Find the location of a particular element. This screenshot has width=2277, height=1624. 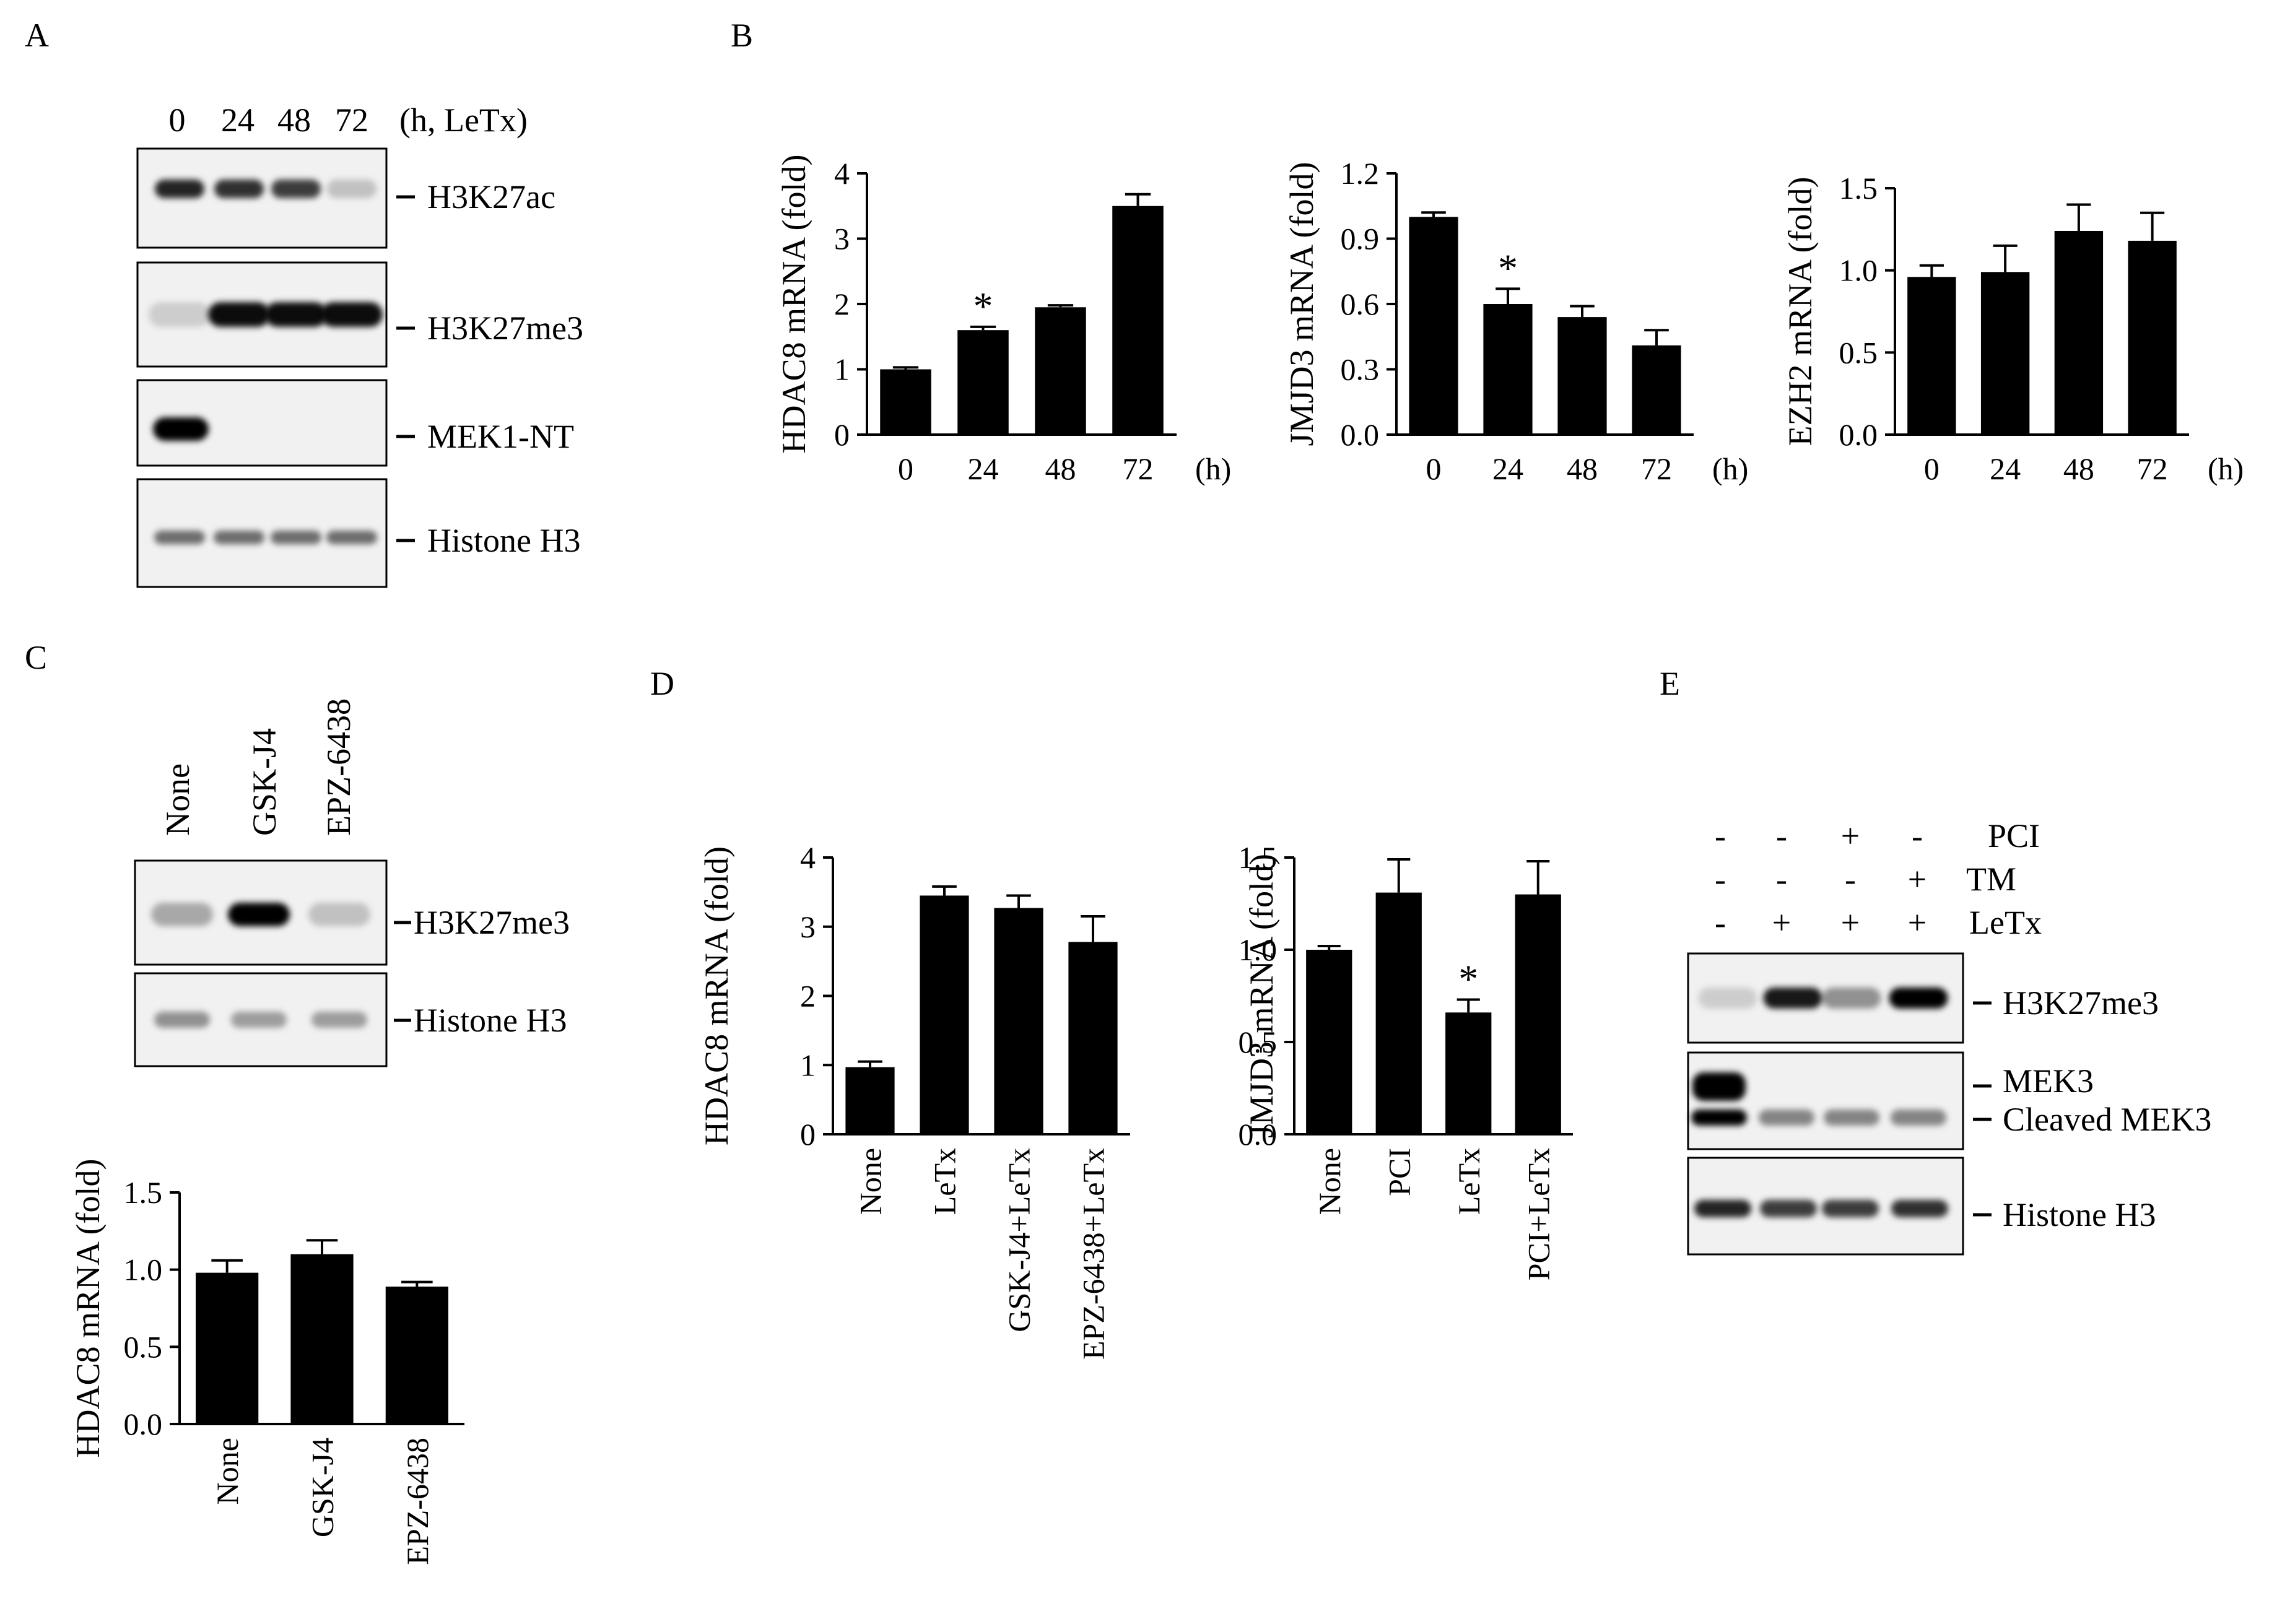

lane-label: 72 is located at coordinates (351, 121).